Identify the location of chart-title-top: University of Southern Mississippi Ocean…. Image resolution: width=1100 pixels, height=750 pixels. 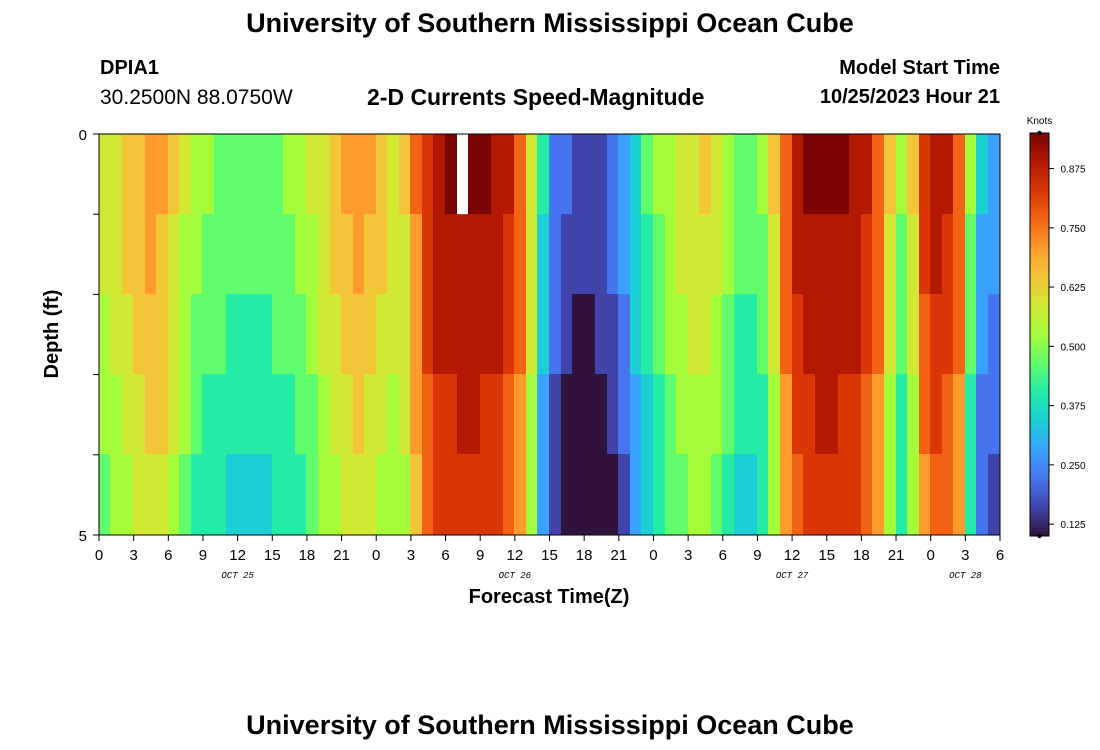
(550, 23).